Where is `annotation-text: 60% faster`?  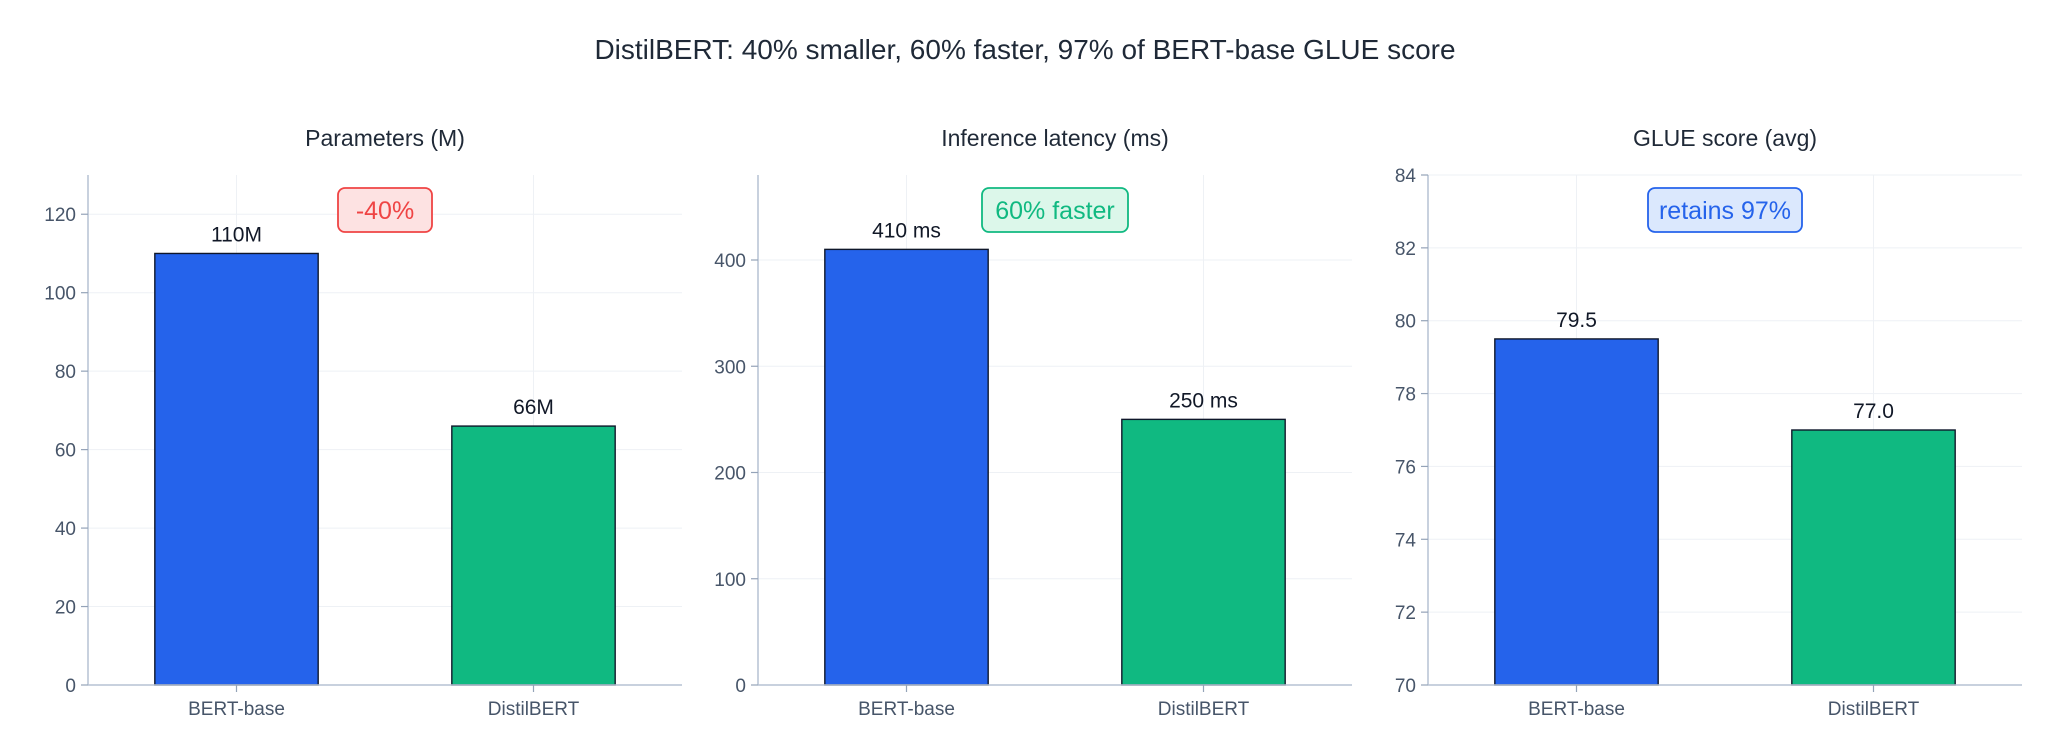
annotation-text: 60% faster is located at coordinates (1055, 211).